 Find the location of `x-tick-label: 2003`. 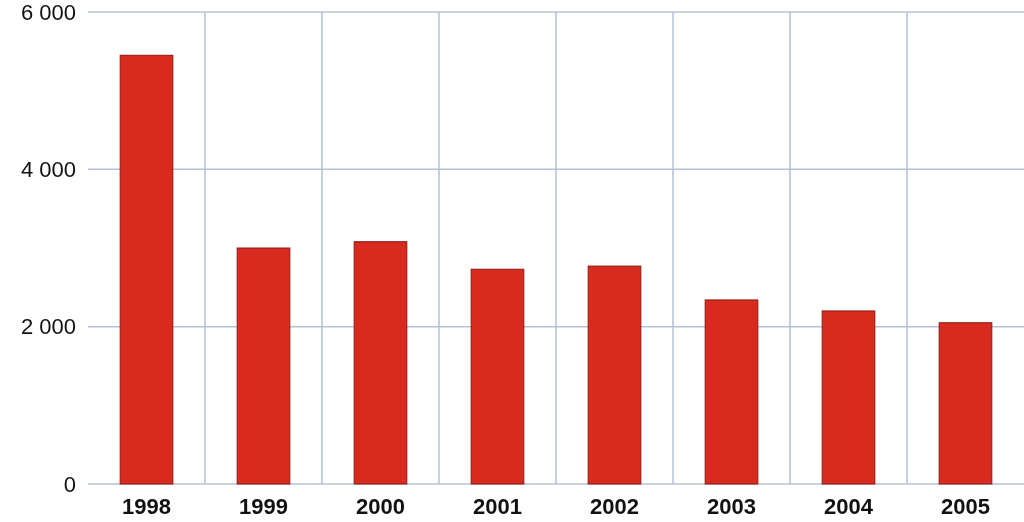

x-tick-label: 2003 is located at coordinates (731, 506).